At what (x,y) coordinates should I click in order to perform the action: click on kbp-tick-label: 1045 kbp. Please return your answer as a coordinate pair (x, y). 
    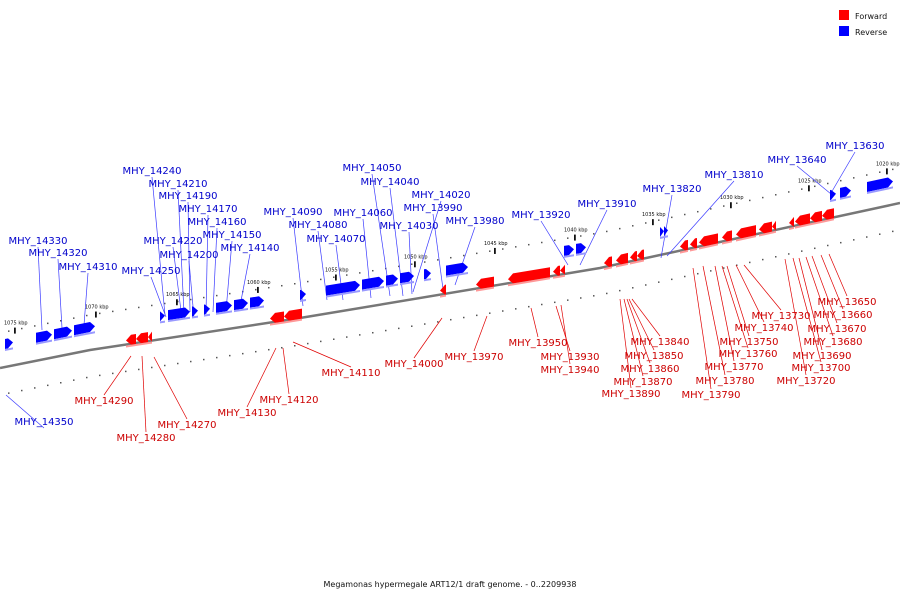
    Looking at the image, I should click on (496, 244).